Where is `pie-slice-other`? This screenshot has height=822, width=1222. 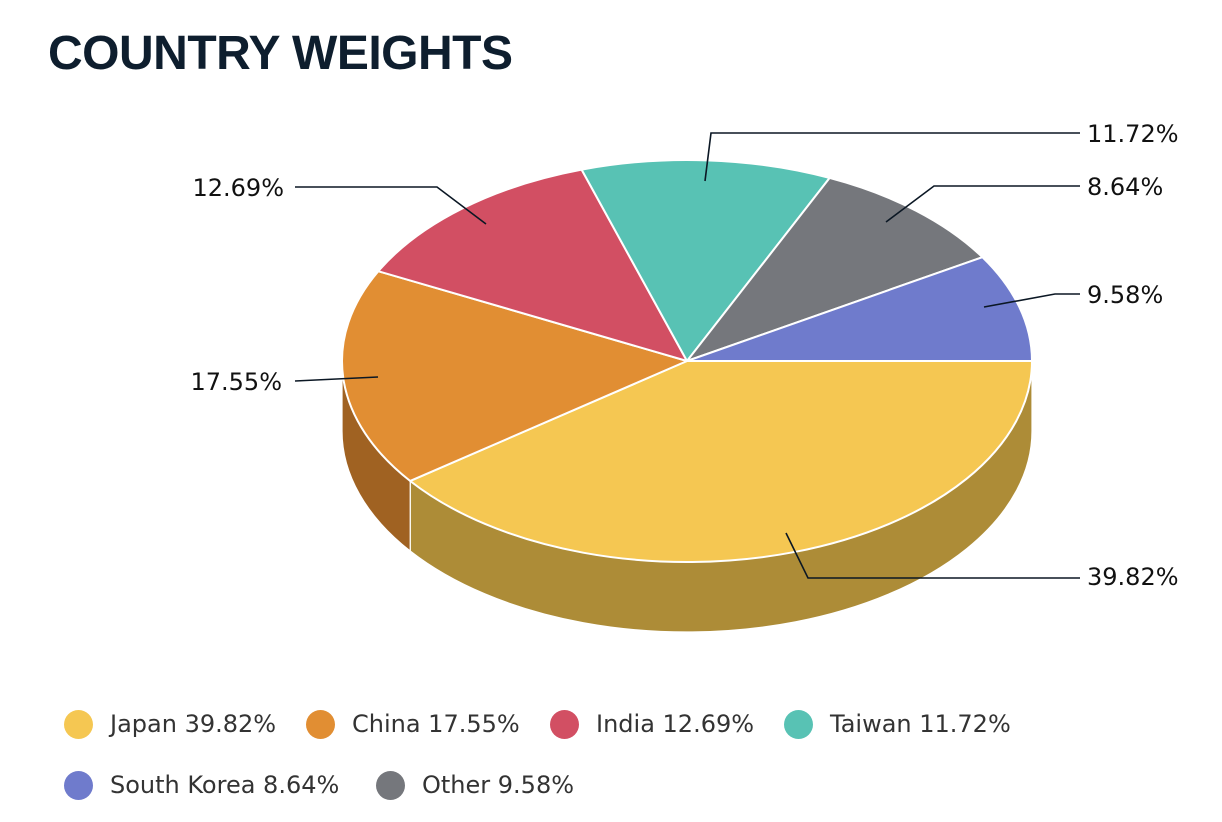 pie-slice-other is located at coordinates (835, 269).